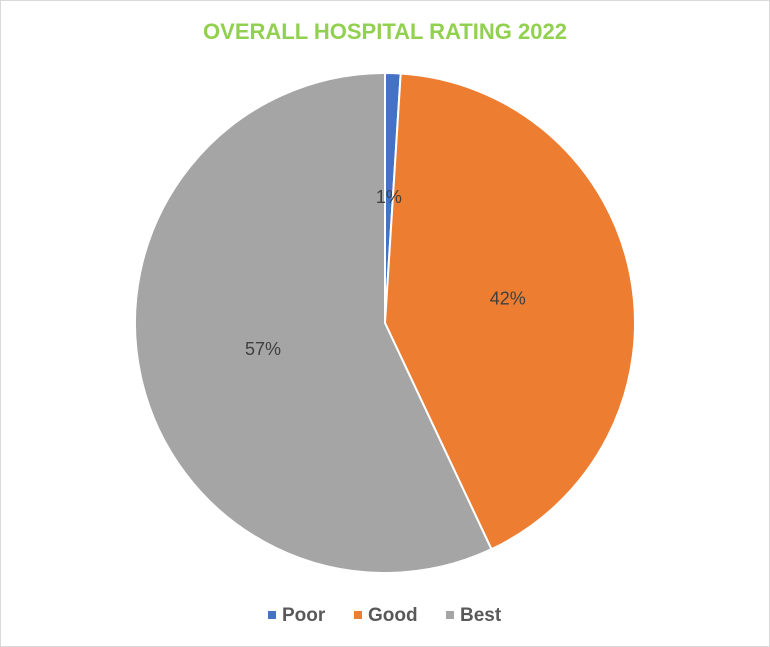 The height and width of the screenshot is (647, 770). What do you see at coordinates (389, 197) in the screenshot?
I see `data-label: 1%` at bounding box center [389, 197].